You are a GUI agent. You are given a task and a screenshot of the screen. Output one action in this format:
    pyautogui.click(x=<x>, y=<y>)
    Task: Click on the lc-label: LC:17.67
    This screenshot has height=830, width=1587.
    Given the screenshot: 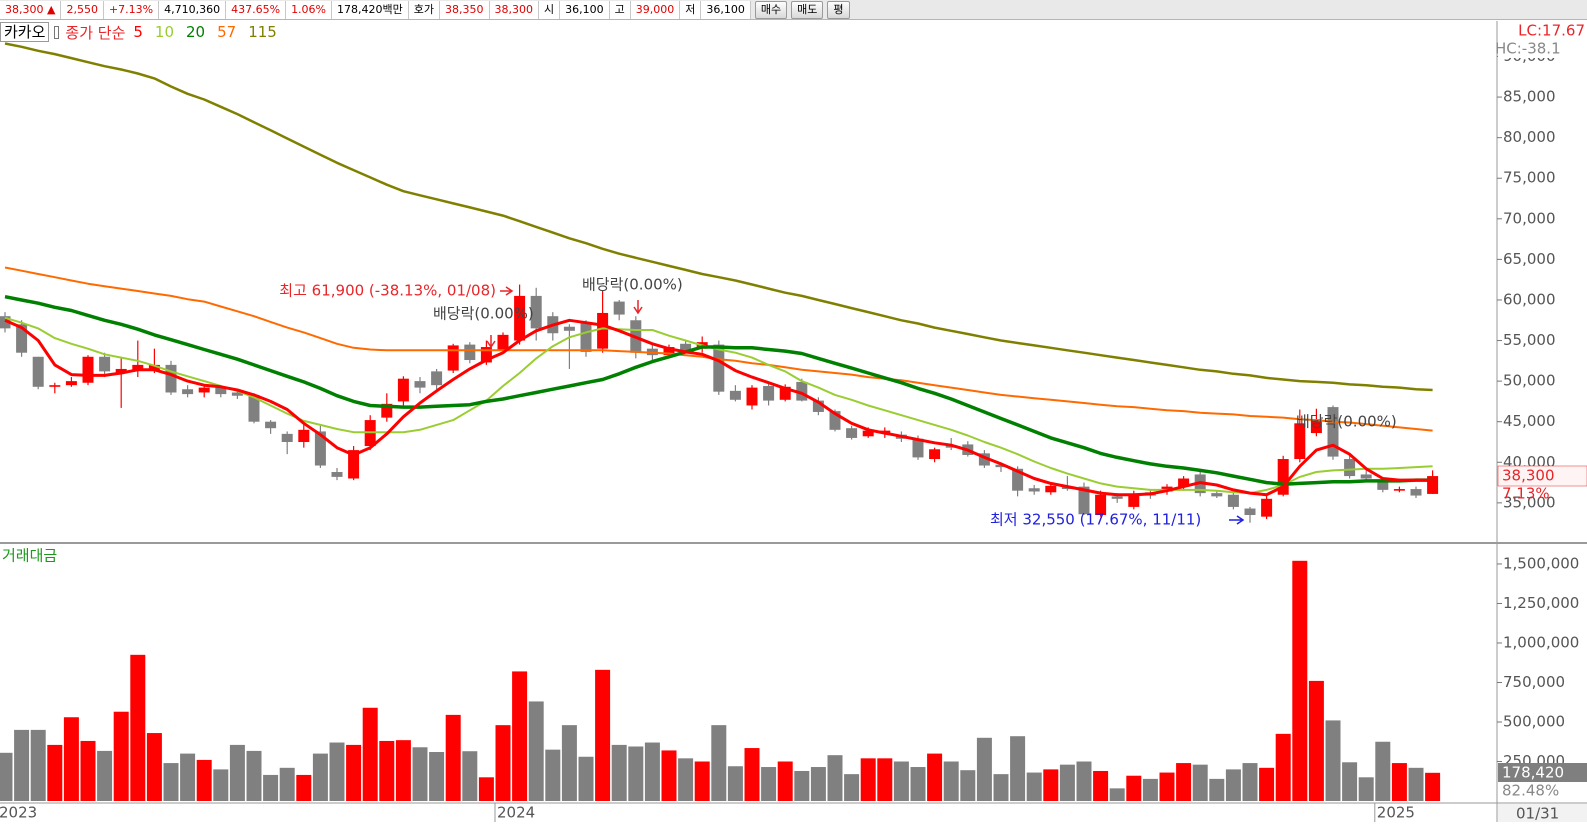 What is the action you would take?
    pyautogui.click(x=1551, y=31)
    